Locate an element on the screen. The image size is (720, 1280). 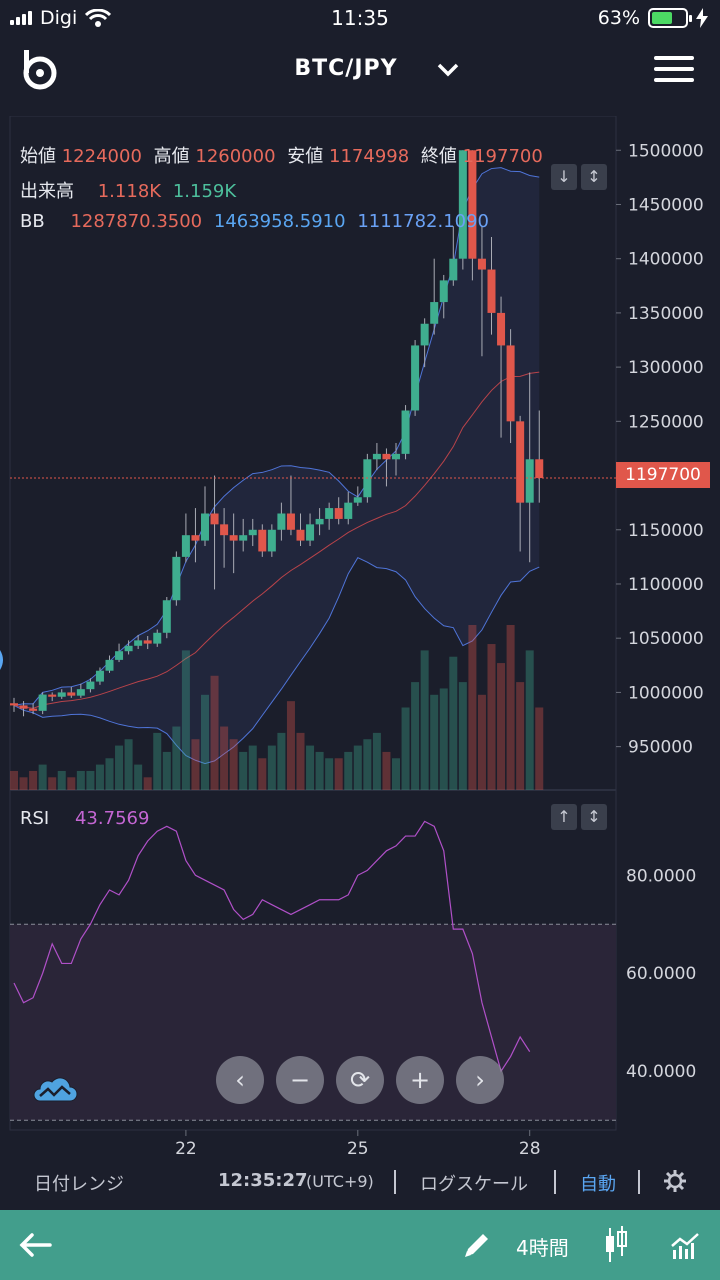
pane-move-down-icon: ↓ is located at coordinates (564, 177).